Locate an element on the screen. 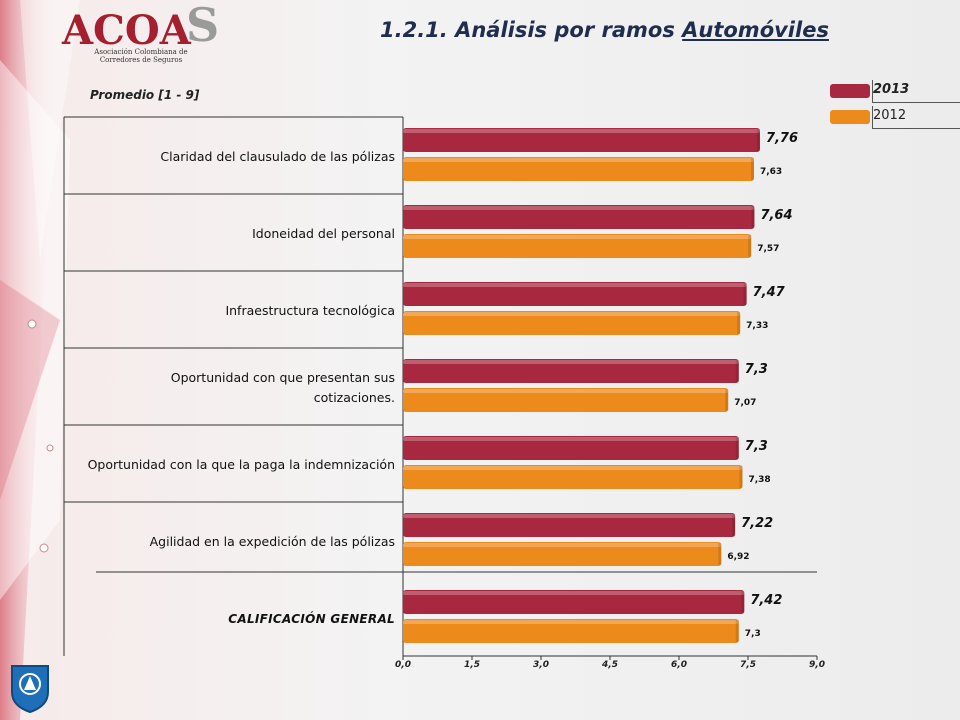 The width and height of the screenshot is (960, 720). title-prefix: 1.2.1. Análisis por ramos is located at coordinates (531, 30).